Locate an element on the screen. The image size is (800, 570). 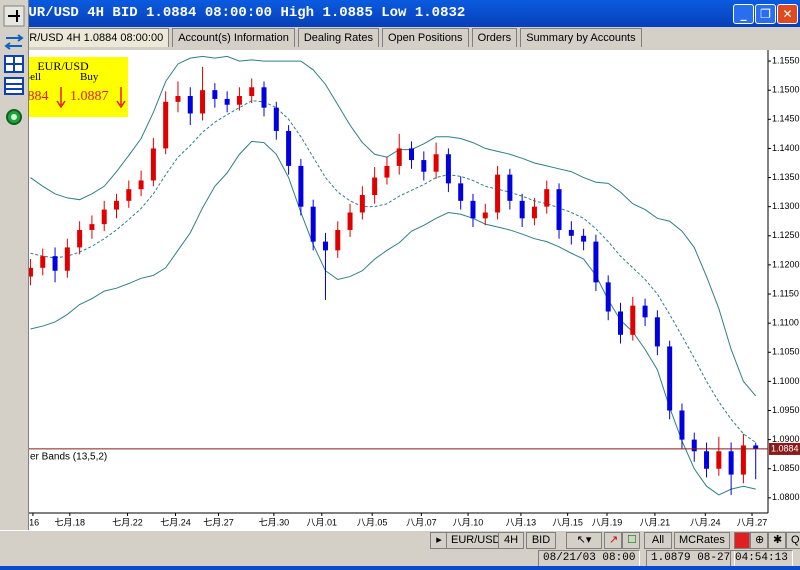
y-tick-label: 1.1500 is located at coordinates (786, 90).